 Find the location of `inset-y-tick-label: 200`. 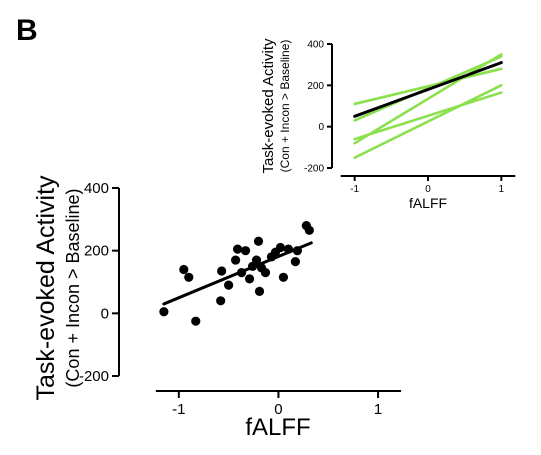

inset-y-tick-label: 200 is located at coordinates (315, 86).